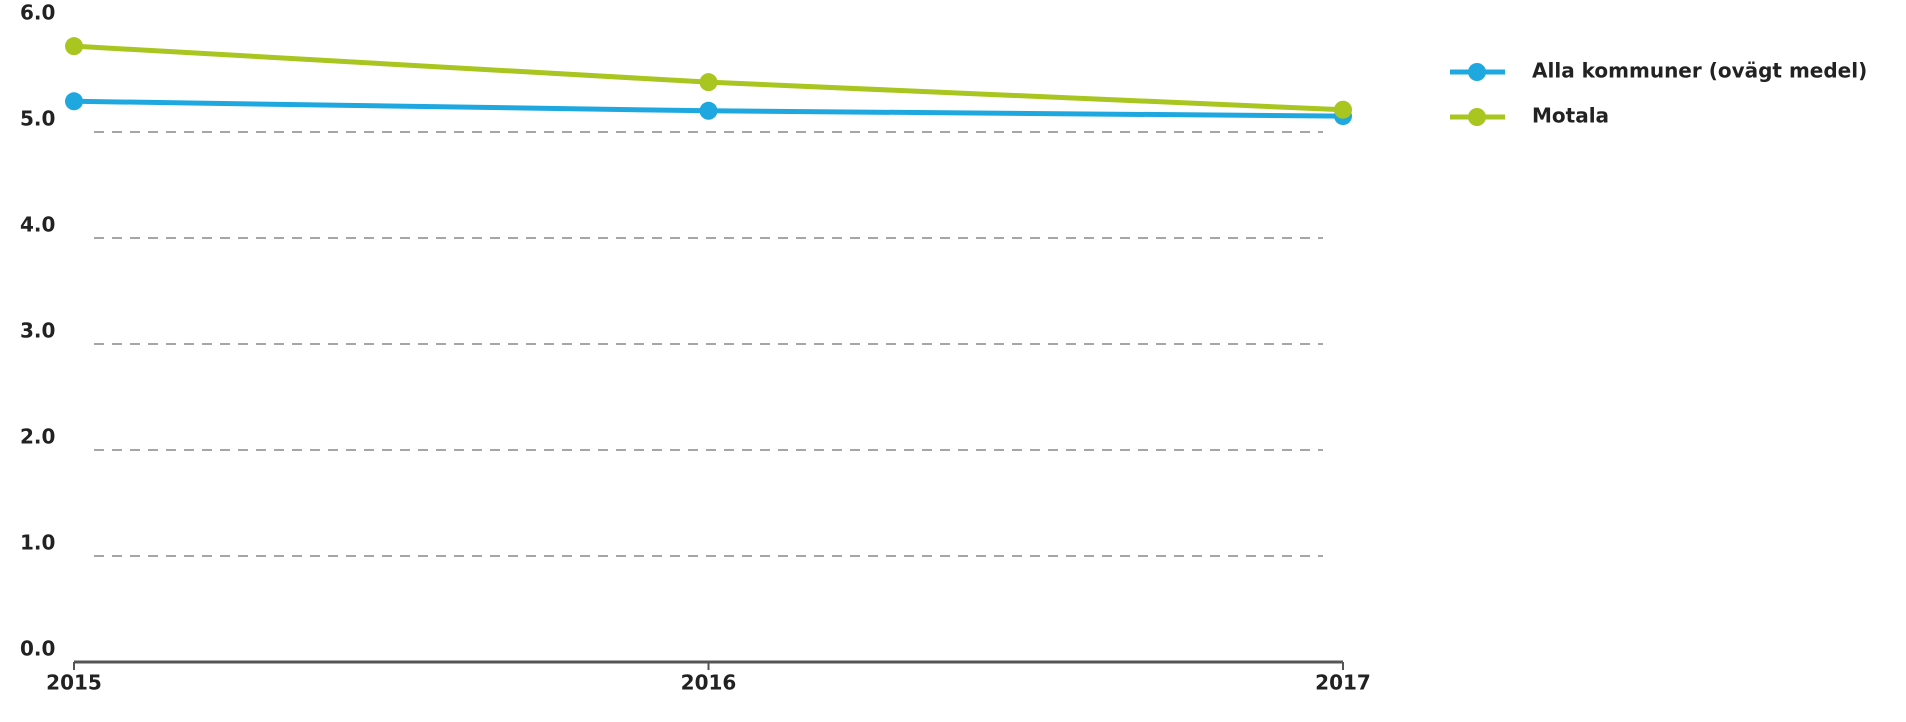  What do you see at coordinates (1570, 116) in the screenshot?
I see `legend-label: Motala` at bounding box center [1570, 116].